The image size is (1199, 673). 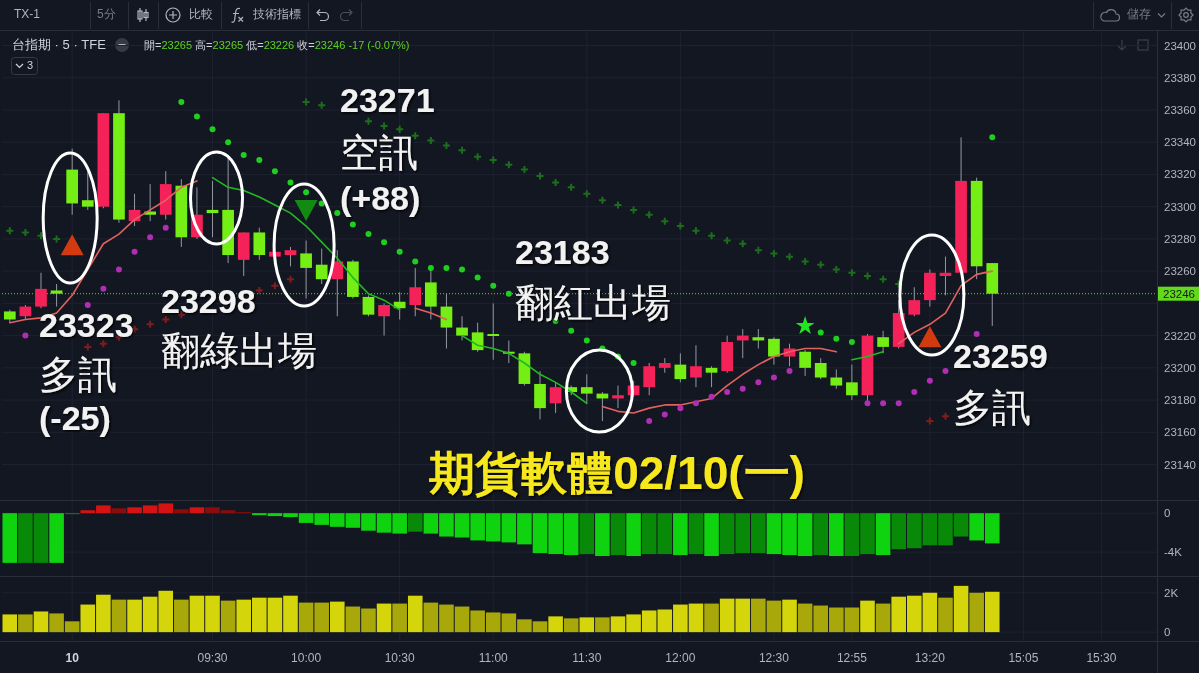 I want to click on annotation: 3, so click(x=30, y=64).